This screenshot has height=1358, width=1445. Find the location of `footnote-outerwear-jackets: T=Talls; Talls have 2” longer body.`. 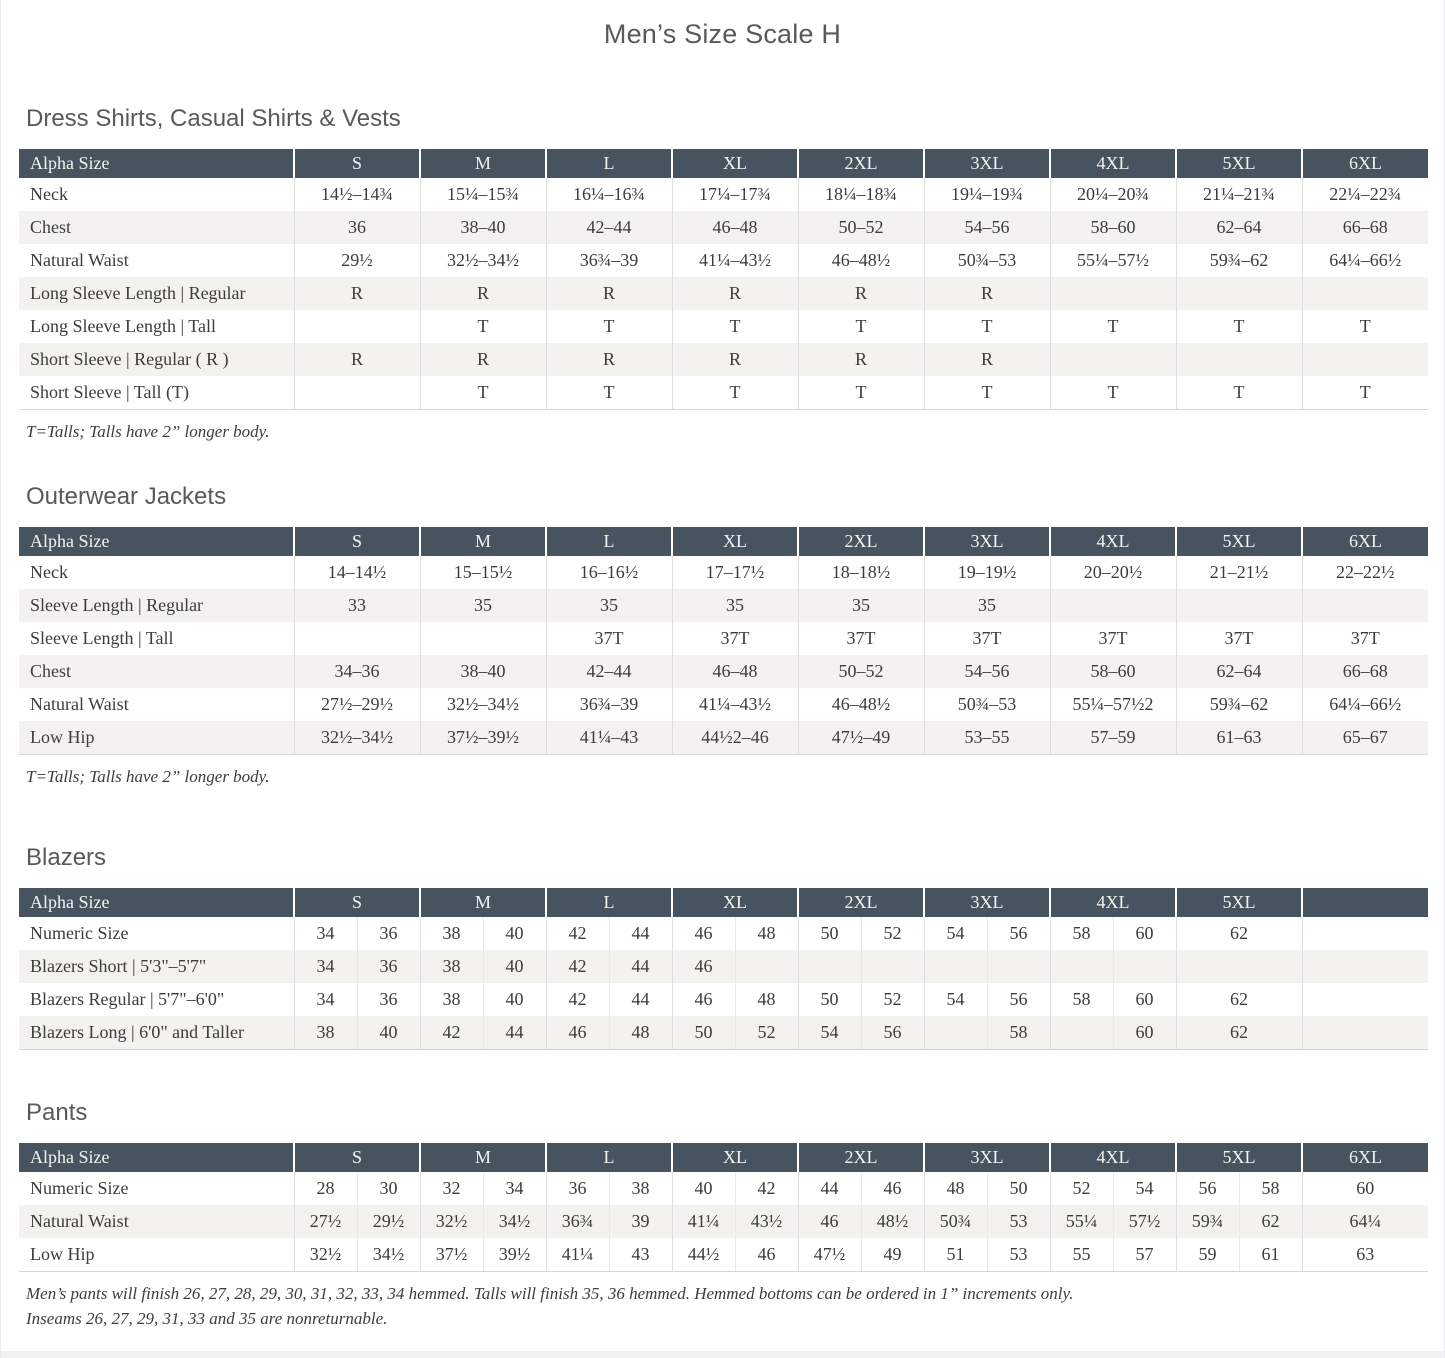

footnote-outerwear-jackets: T=Talls; Talls have 2” longer body. is located at coordinates (148, 776).